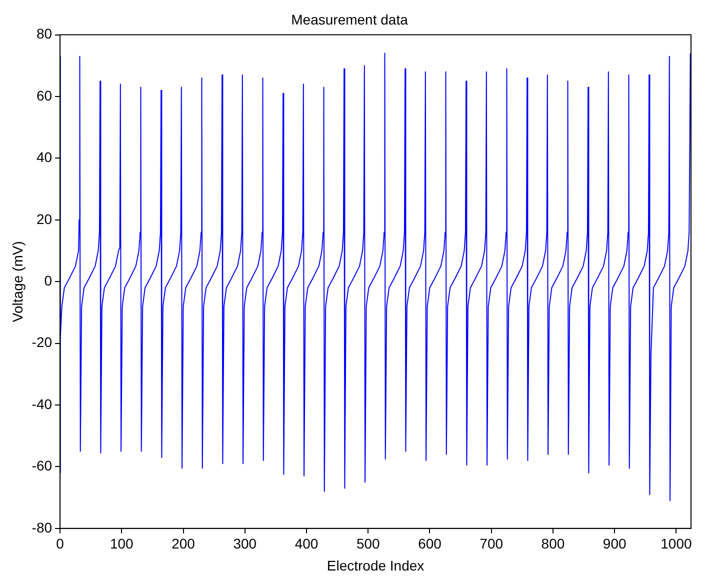 Image resolution: width=707 pixels, height=585 pixels. Describe the element at coordinates (349, 19) in the screenshot. I see `chart-title: Measurement data` at that location.